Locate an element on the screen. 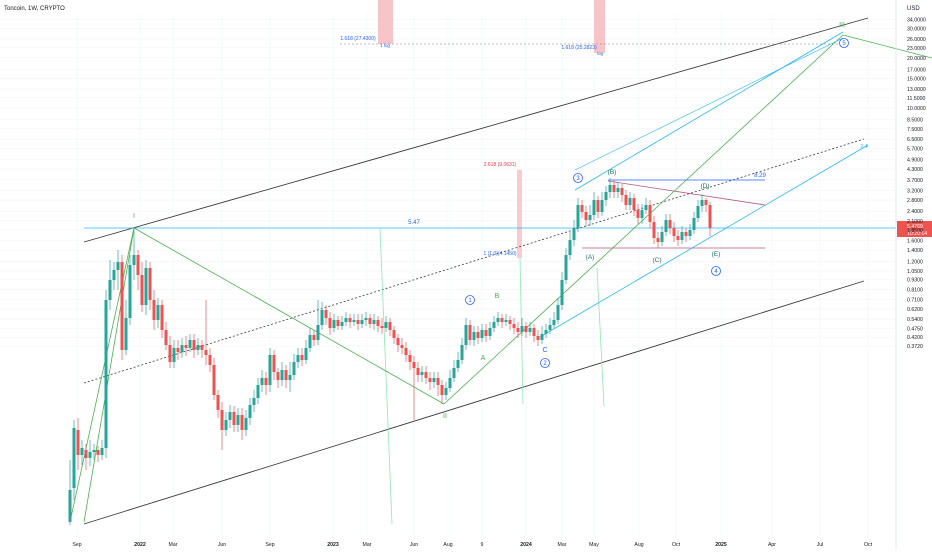  wave-label-4-circle is located at coordinates (716, 271).